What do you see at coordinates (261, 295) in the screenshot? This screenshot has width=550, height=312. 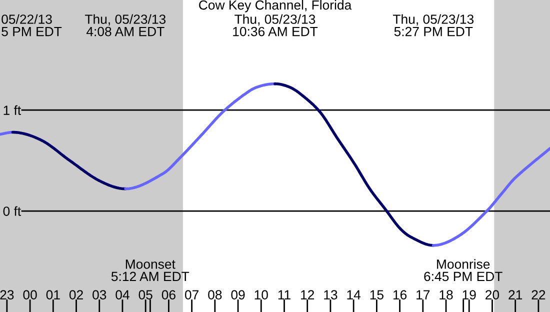 I see `x-tick-label: 10` at bounding box center [261, 295].